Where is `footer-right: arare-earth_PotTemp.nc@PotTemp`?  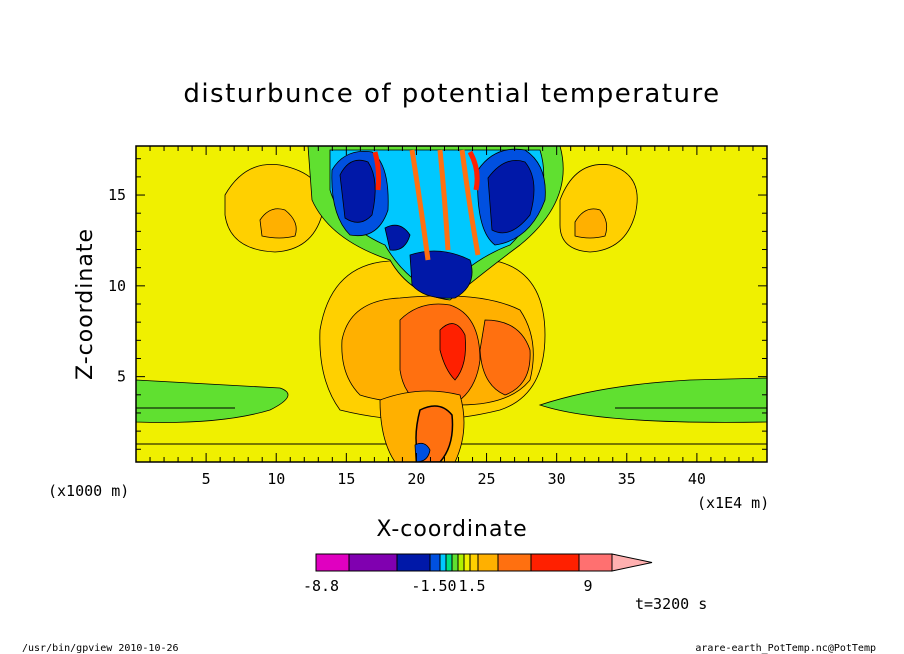
footer-right: arare-earth_PotTemp.nc@PotTemp is located at coordinates (785, 648).